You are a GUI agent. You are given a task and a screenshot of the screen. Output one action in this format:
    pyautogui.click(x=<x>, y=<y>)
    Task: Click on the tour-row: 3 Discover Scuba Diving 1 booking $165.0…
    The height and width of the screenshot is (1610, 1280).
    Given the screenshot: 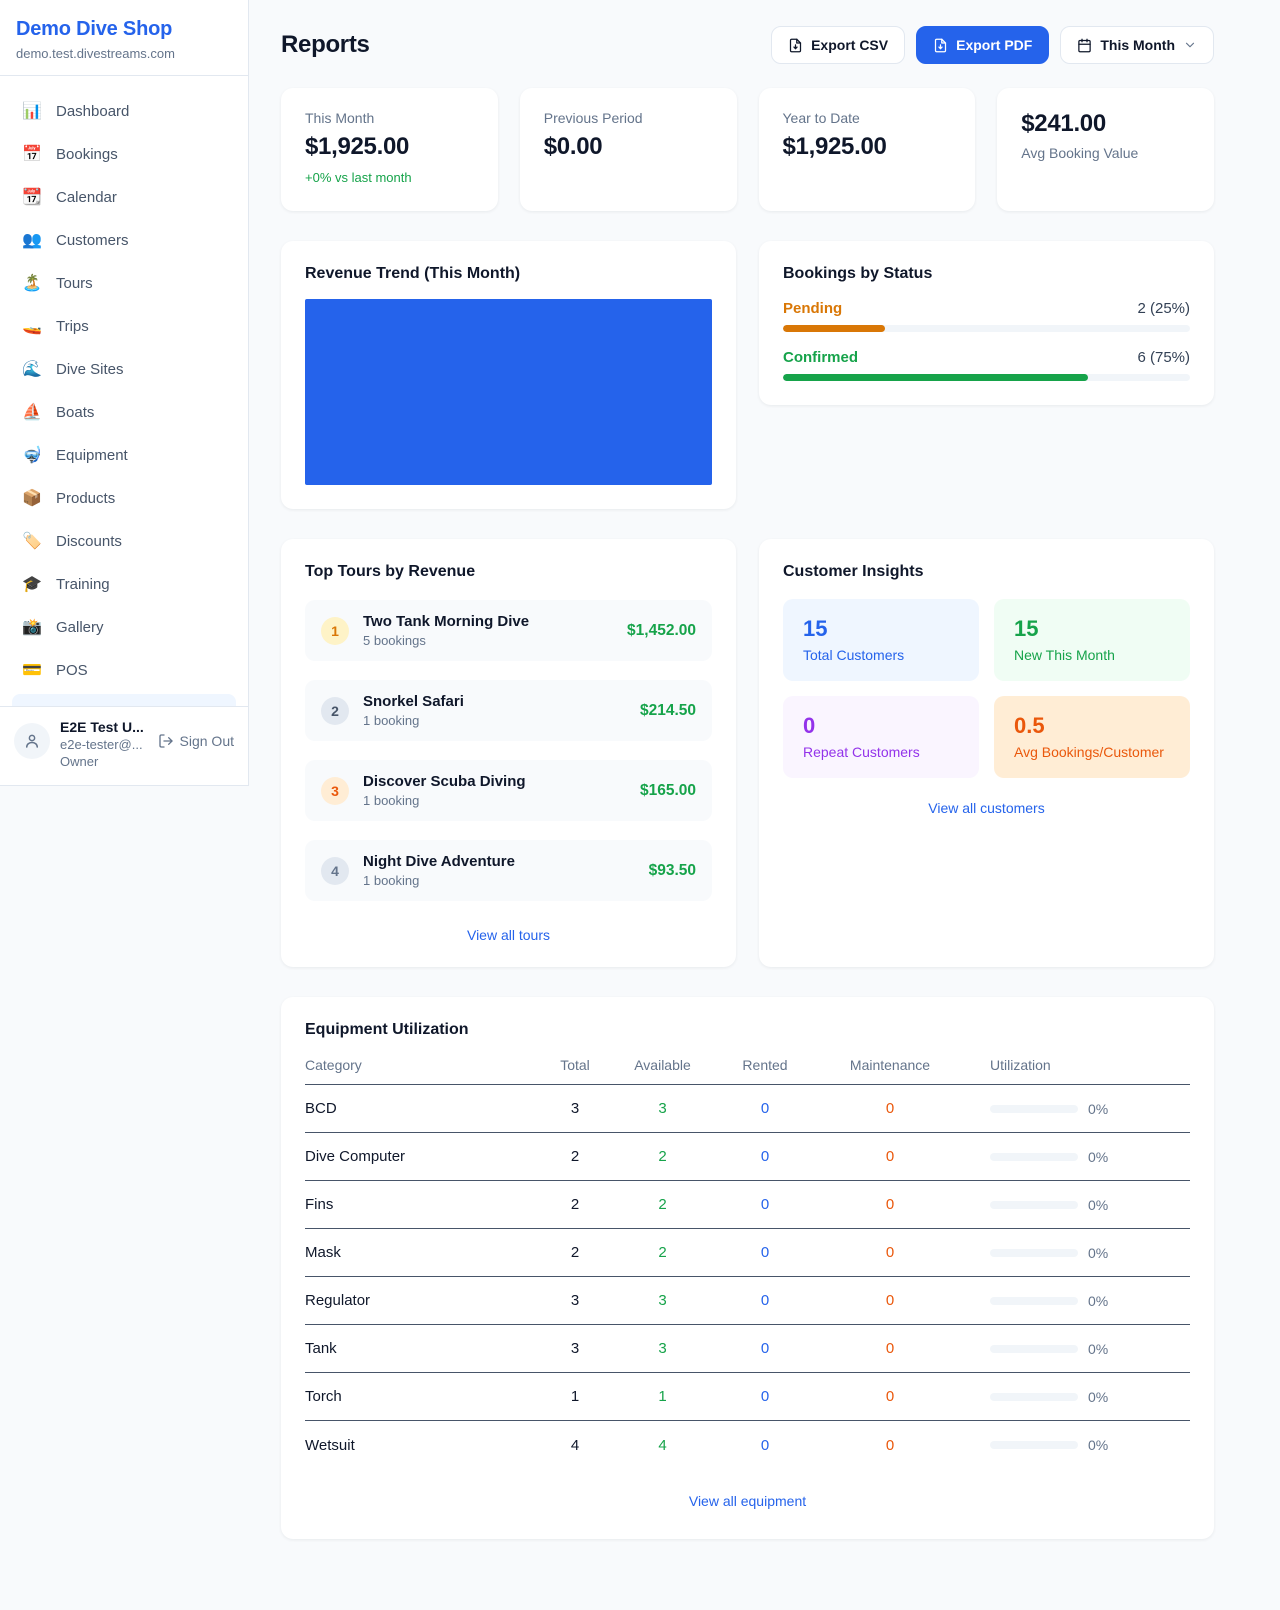 What is the action you would take?
    pyautogui.click(x=508, y=790)
    